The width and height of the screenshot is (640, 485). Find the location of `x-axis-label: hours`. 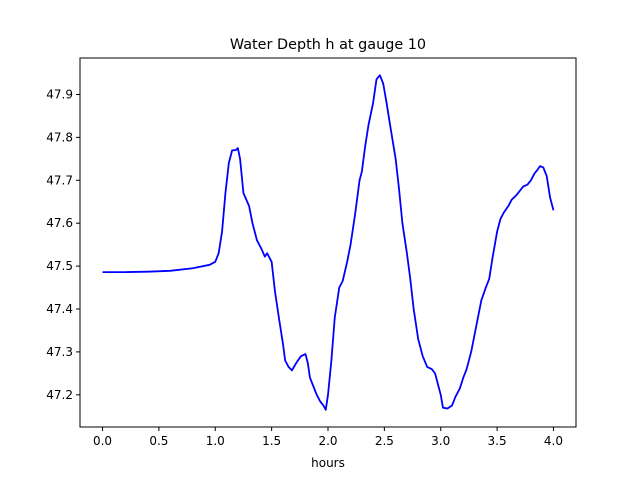

x-axis-label: hours is located at coordinates (328, 463).